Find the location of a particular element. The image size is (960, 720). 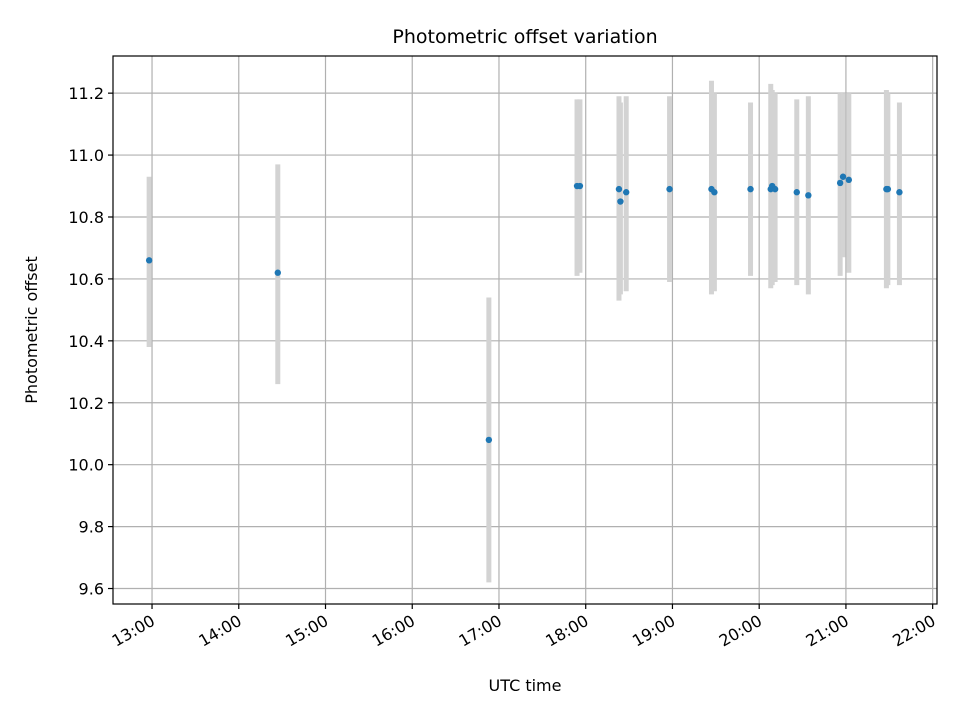

y-axis-ticks: 9.6 9.8 10.0 10.2 10.4 10.6 10.8 11.0 11.2 is located at coordinates (90, 341).